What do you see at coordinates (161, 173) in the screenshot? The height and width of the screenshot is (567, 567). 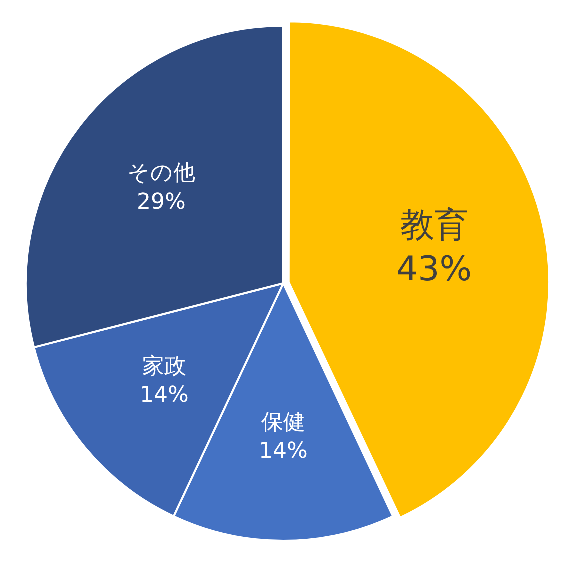 I see `slice-label: その他` at bounding box center [161, 173].